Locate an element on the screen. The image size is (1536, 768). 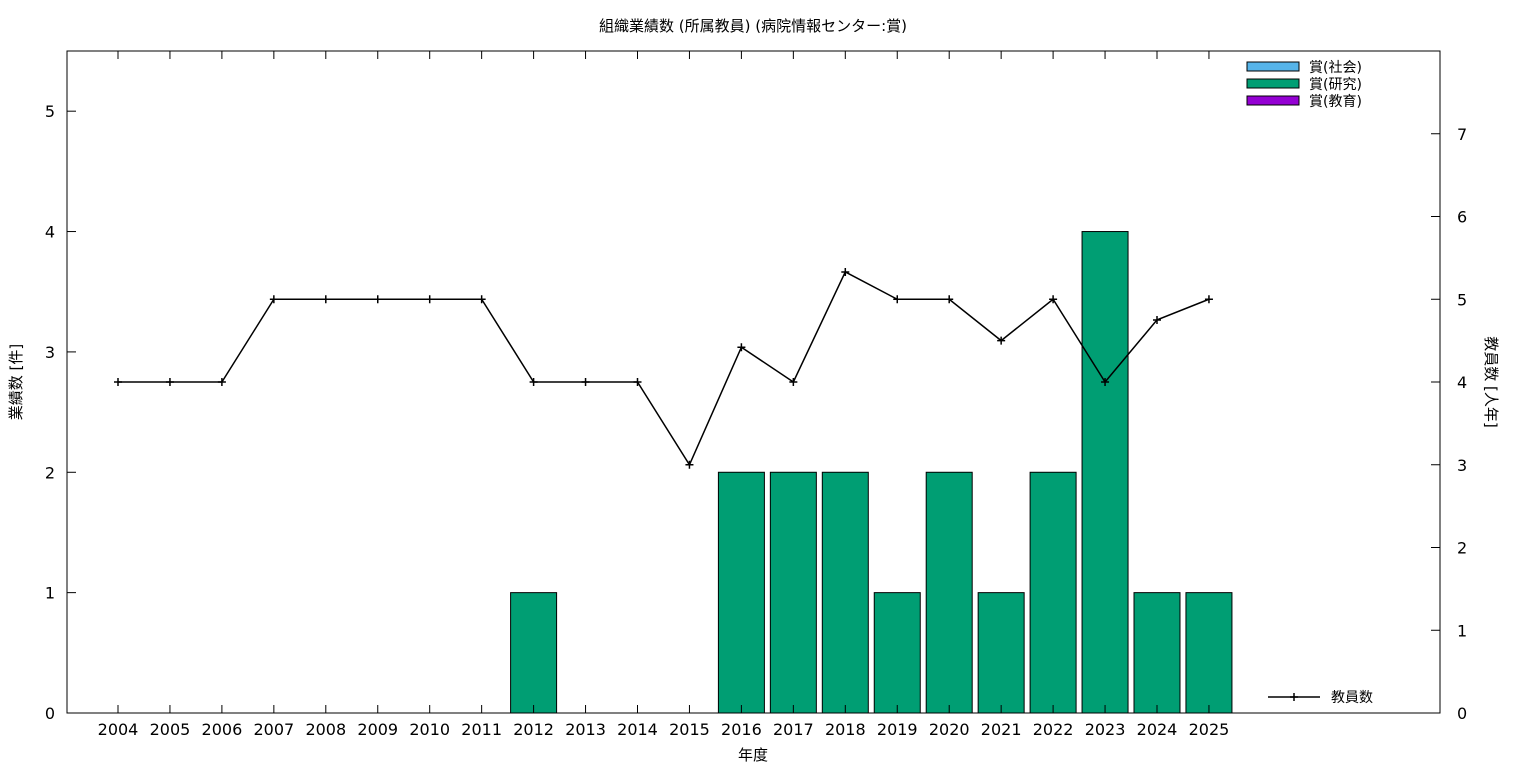
bar-1-2020 is located at coordinates (949, 592).